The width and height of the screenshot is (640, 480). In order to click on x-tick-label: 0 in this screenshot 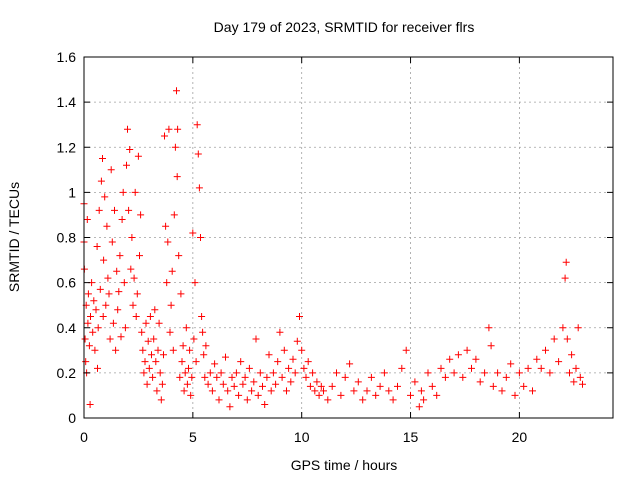, I will do `click(84, 437)`.